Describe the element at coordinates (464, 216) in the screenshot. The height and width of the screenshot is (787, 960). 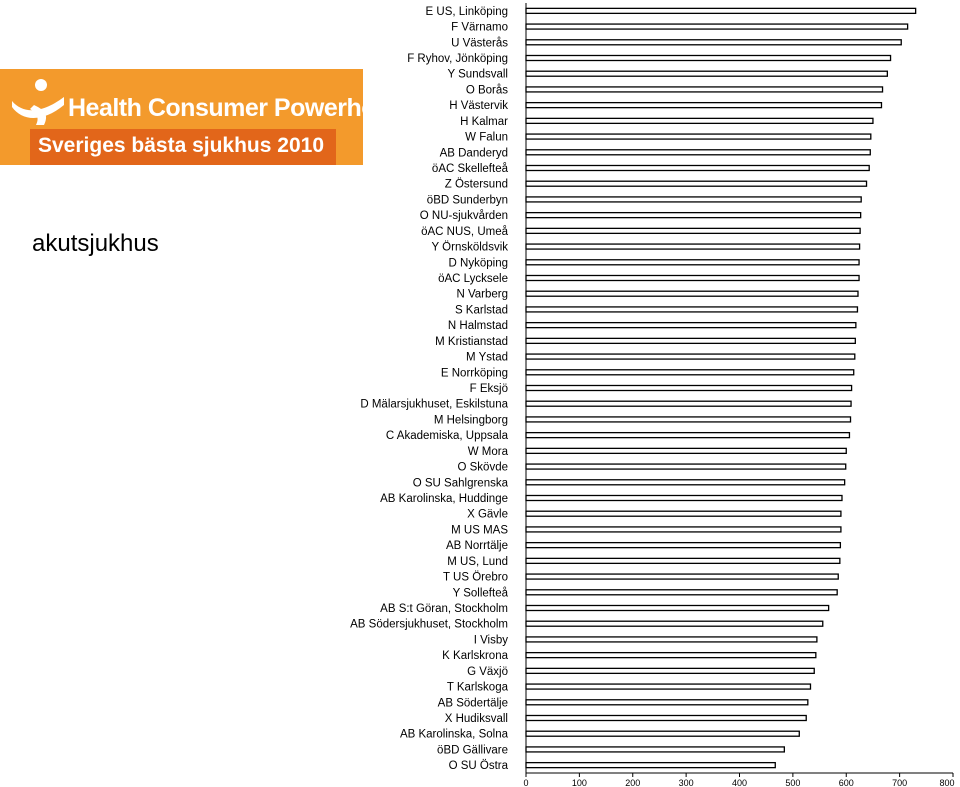
I see `category-label: O NU-sjukvården` at that location.